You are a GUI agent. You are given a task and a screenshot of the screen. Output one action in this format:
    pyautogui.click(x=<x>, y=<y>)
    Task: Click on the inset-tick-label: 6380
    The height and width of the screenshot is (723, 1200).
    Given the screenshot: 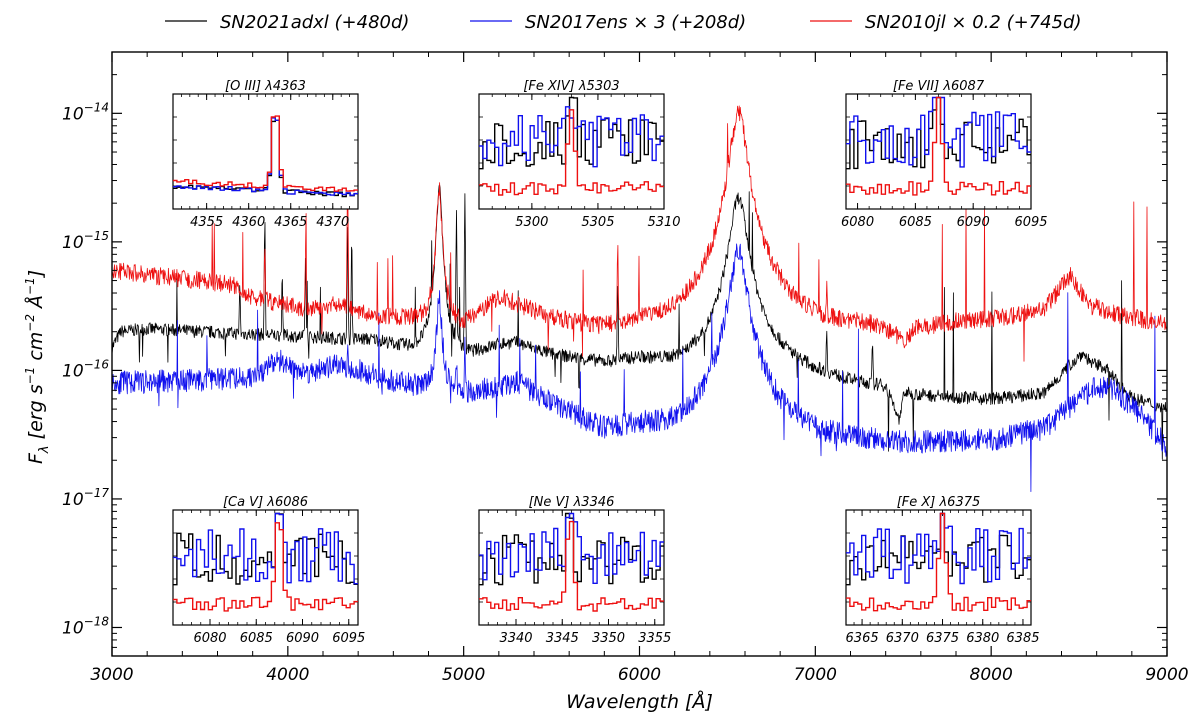 What is the action you would take?
    pyautogui.click(x=982, y=638)
    